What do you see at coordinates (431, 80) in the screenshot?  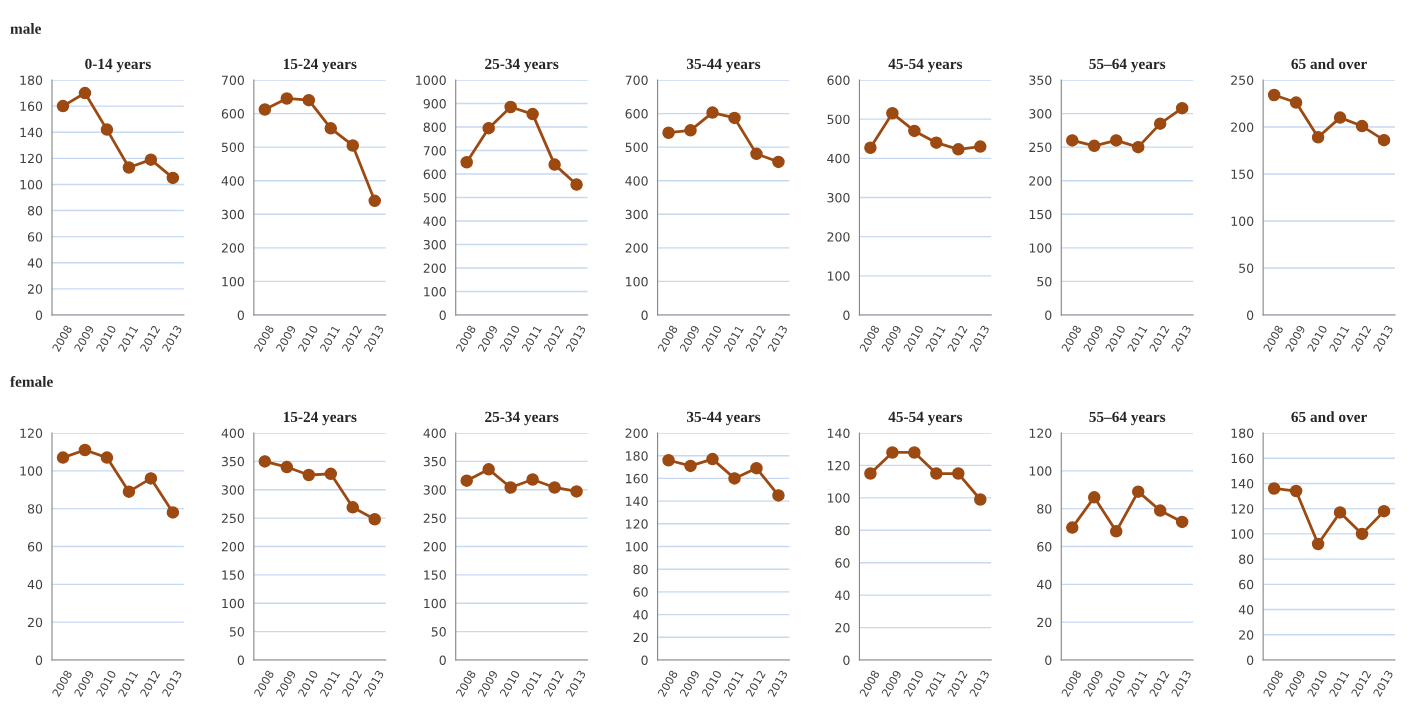 I see `y-tick-label: 1000` at bounding box center [431, 80].